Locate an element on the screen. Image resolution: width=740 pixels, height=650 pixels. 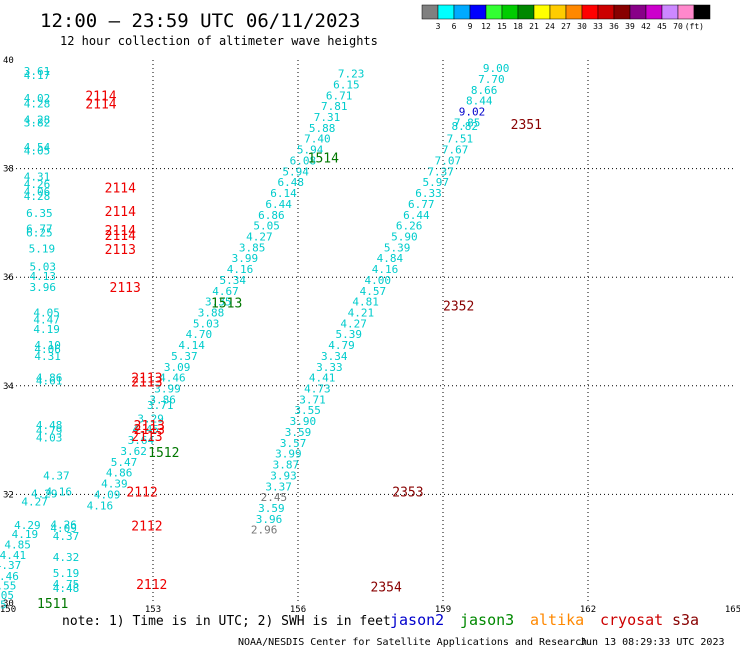
footer-timestamp: Jun 13 08:29:33 UTC 2023 is located at coordinates (652, 642).